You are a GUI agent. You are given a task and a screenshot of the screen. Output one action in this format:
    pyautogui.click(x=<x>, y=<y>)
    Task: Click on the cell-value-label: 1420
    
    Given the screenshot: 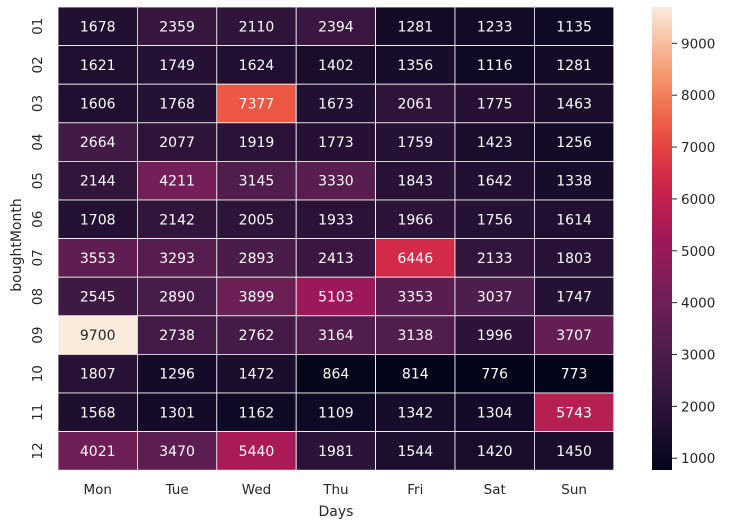 What is the action you would take?
    pyautogui.click(x=495, y=452)
    